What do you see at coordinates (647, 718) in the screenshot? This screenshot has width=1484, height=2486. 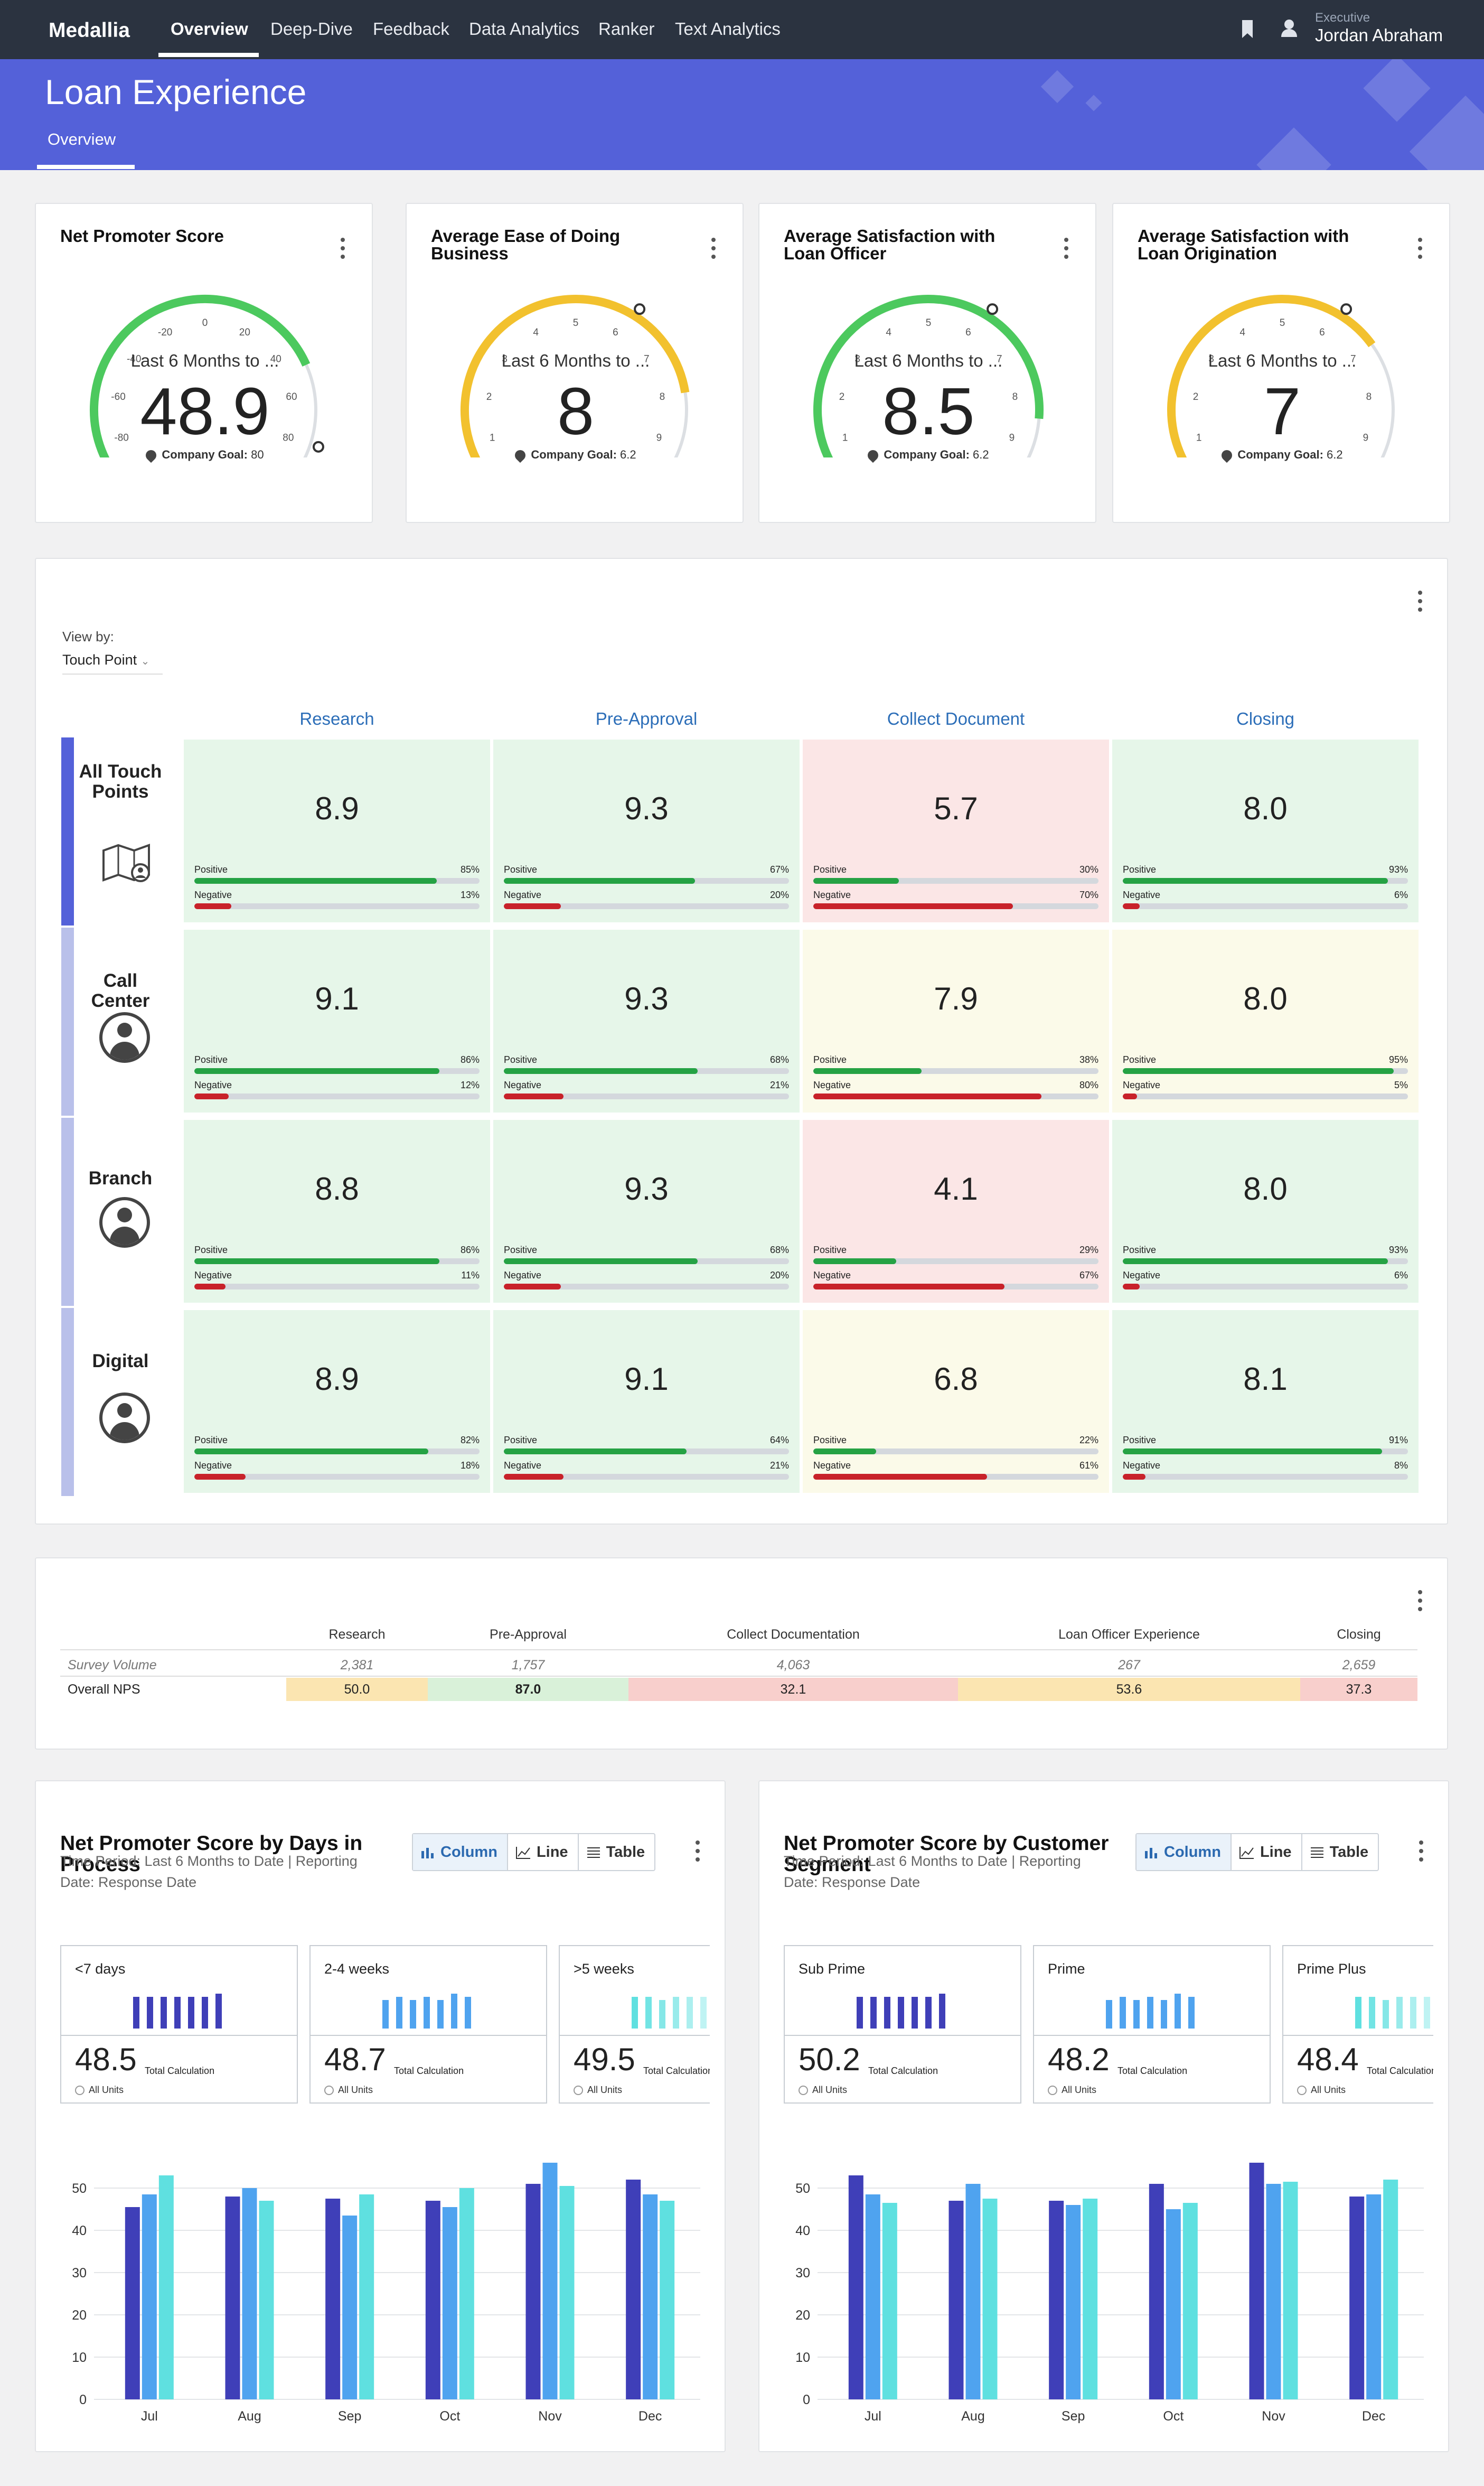 I see `heatmap-column-header: Pre-Approval` at bounding box center [647, 718].